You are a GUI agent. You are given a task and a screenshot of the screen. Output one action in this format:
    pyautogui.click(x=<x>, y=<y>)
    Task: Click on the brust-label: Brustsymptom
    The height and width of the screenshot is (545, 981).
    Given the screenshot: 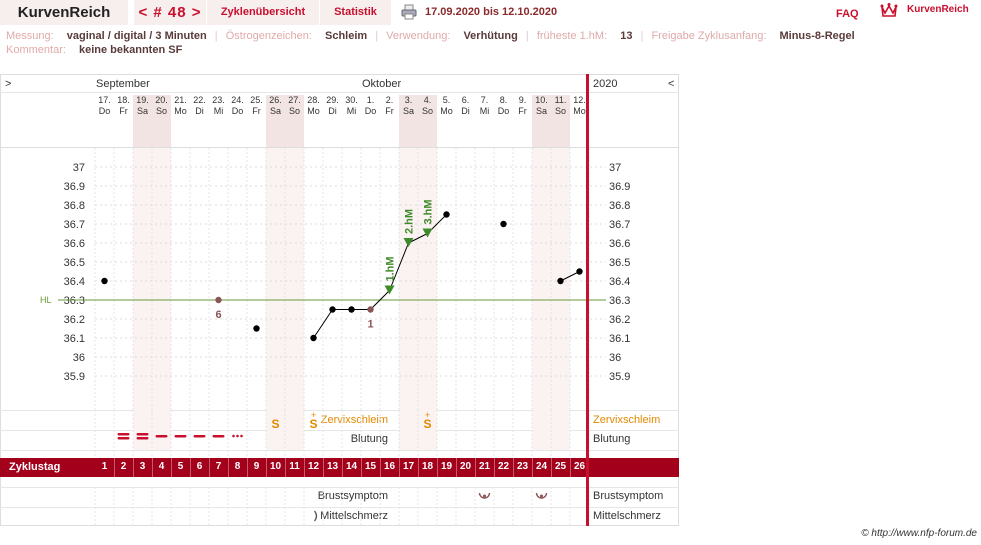 What is the action you would take?
    pyautogui.click(x=352, y=496)
    